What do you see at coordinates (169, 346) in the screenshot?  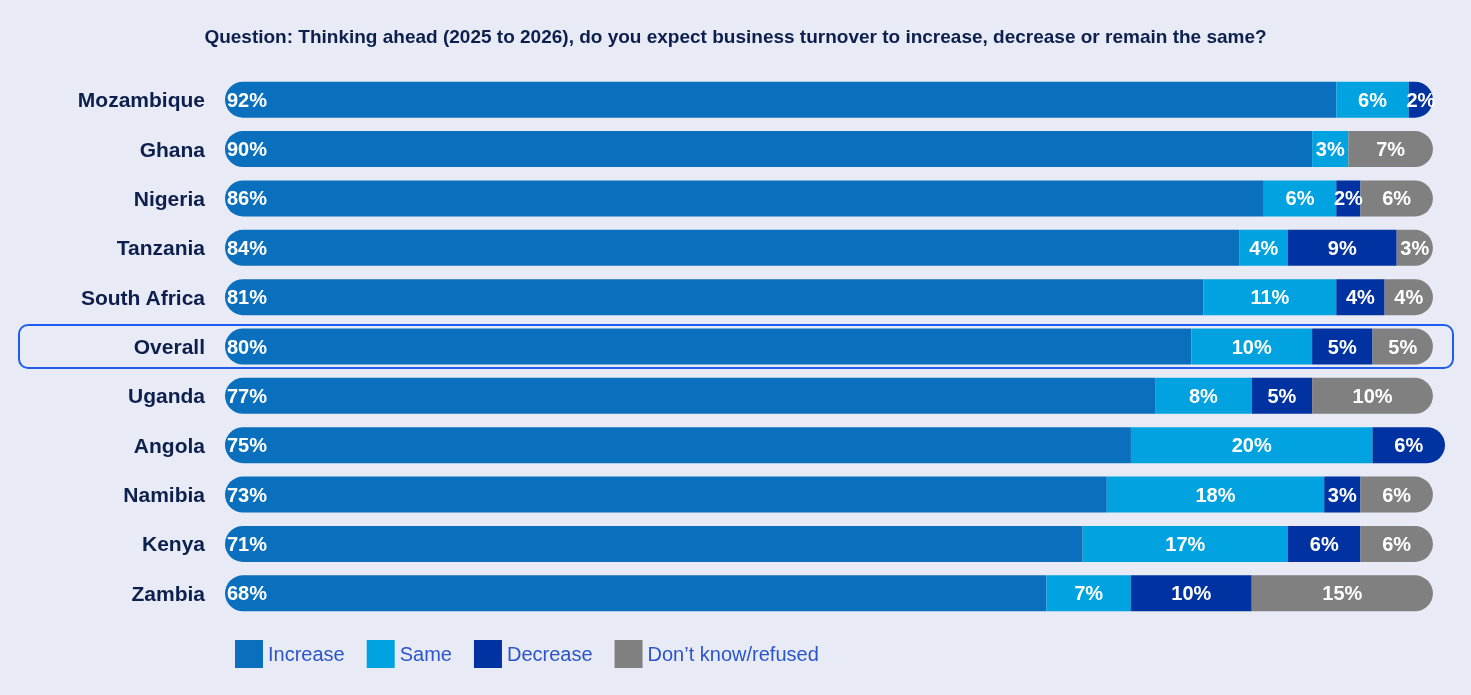 I see `y-tick-label: Overall` at bounding box center [169, 346].